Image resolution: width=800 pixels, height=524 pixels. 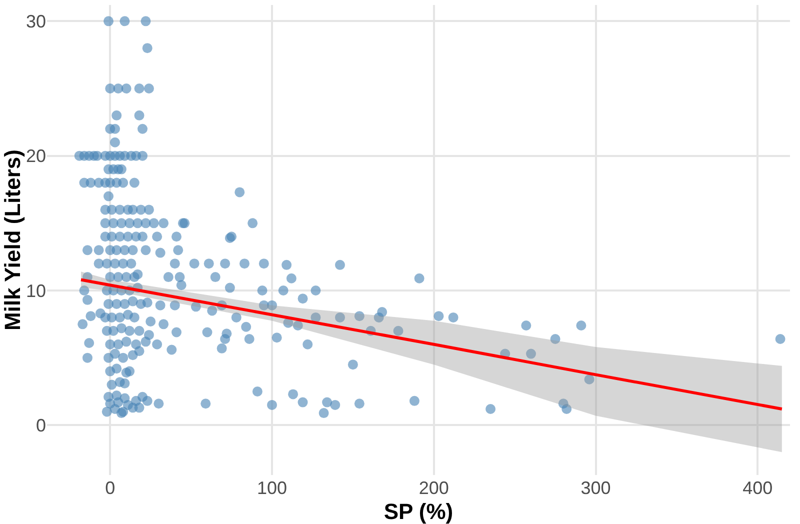 I want to click on y-tick-label: 20, so click(x=36, y=156).